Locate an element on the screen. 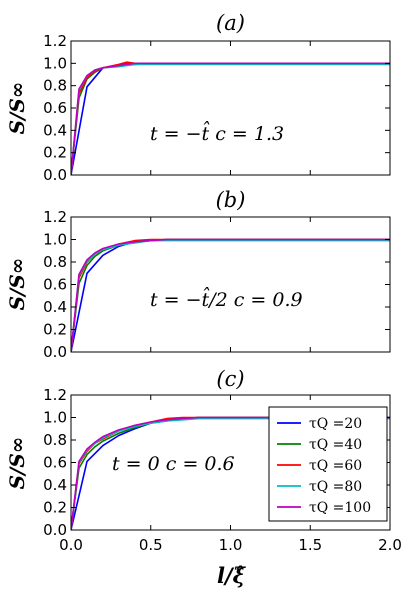  x-axis-label: l/ξ̂ is located at coordinates (232, 575).